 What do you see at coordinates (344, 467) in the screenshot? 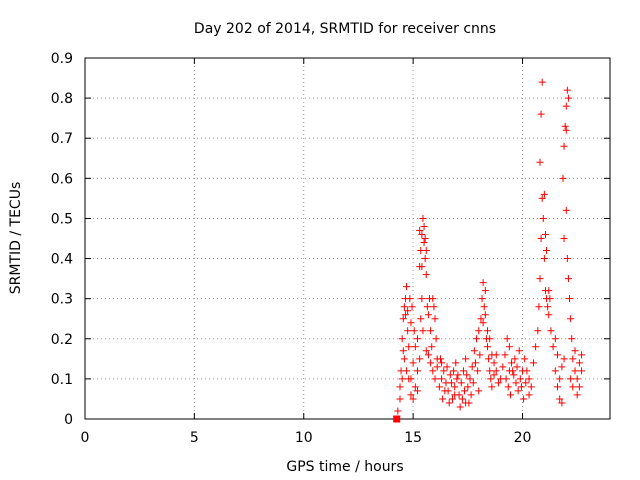
I see `x-axis-label: GPS time / hours` at bounding box center [344, 467].